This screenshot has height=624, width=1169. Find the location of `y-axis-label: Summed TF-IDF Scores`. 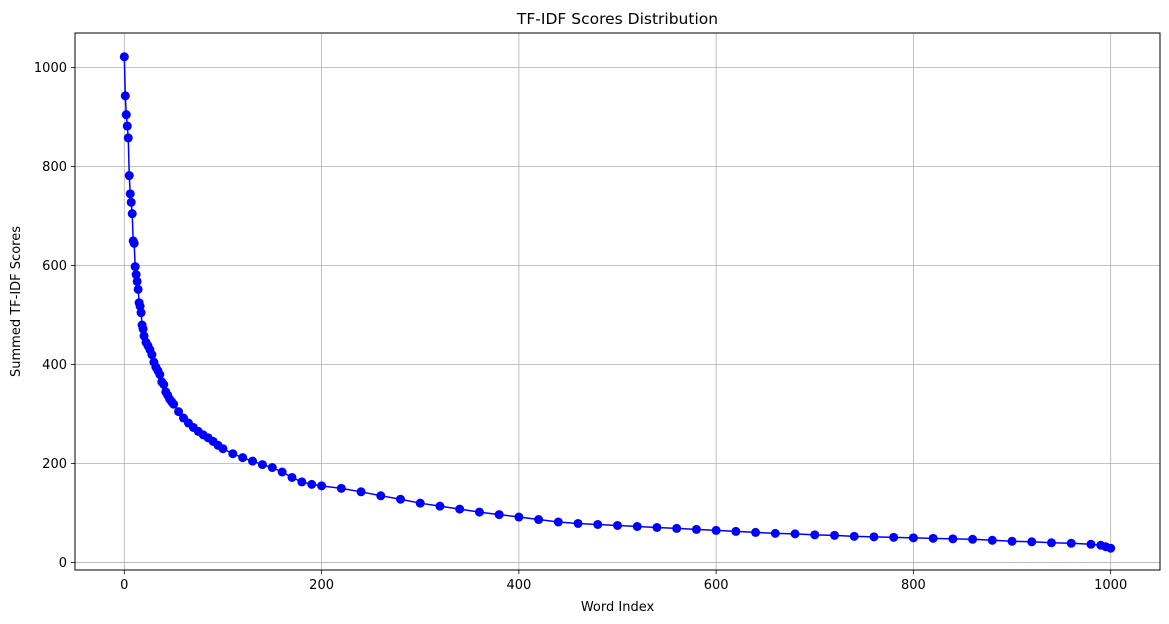

y-axis-label: Summed TF-IDF Scores is located at coordinates (16, 301).